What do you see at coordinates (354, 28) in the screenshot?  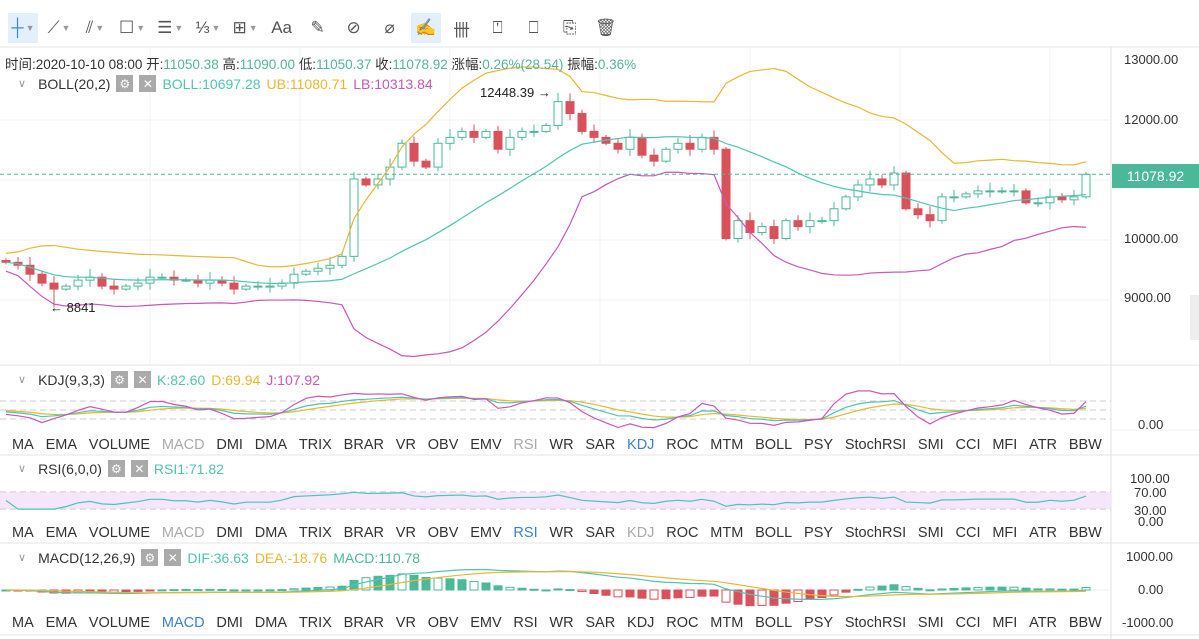 I see `eraser-tool-button: ⊘` at bounding box center [354, 28].